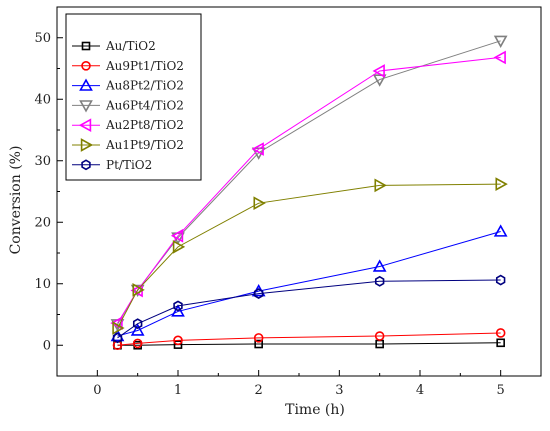  What do you see at coordinates (42, 161) in the screenshot?
I see `y-tick-label: 30` at bounding box center [42, 161].